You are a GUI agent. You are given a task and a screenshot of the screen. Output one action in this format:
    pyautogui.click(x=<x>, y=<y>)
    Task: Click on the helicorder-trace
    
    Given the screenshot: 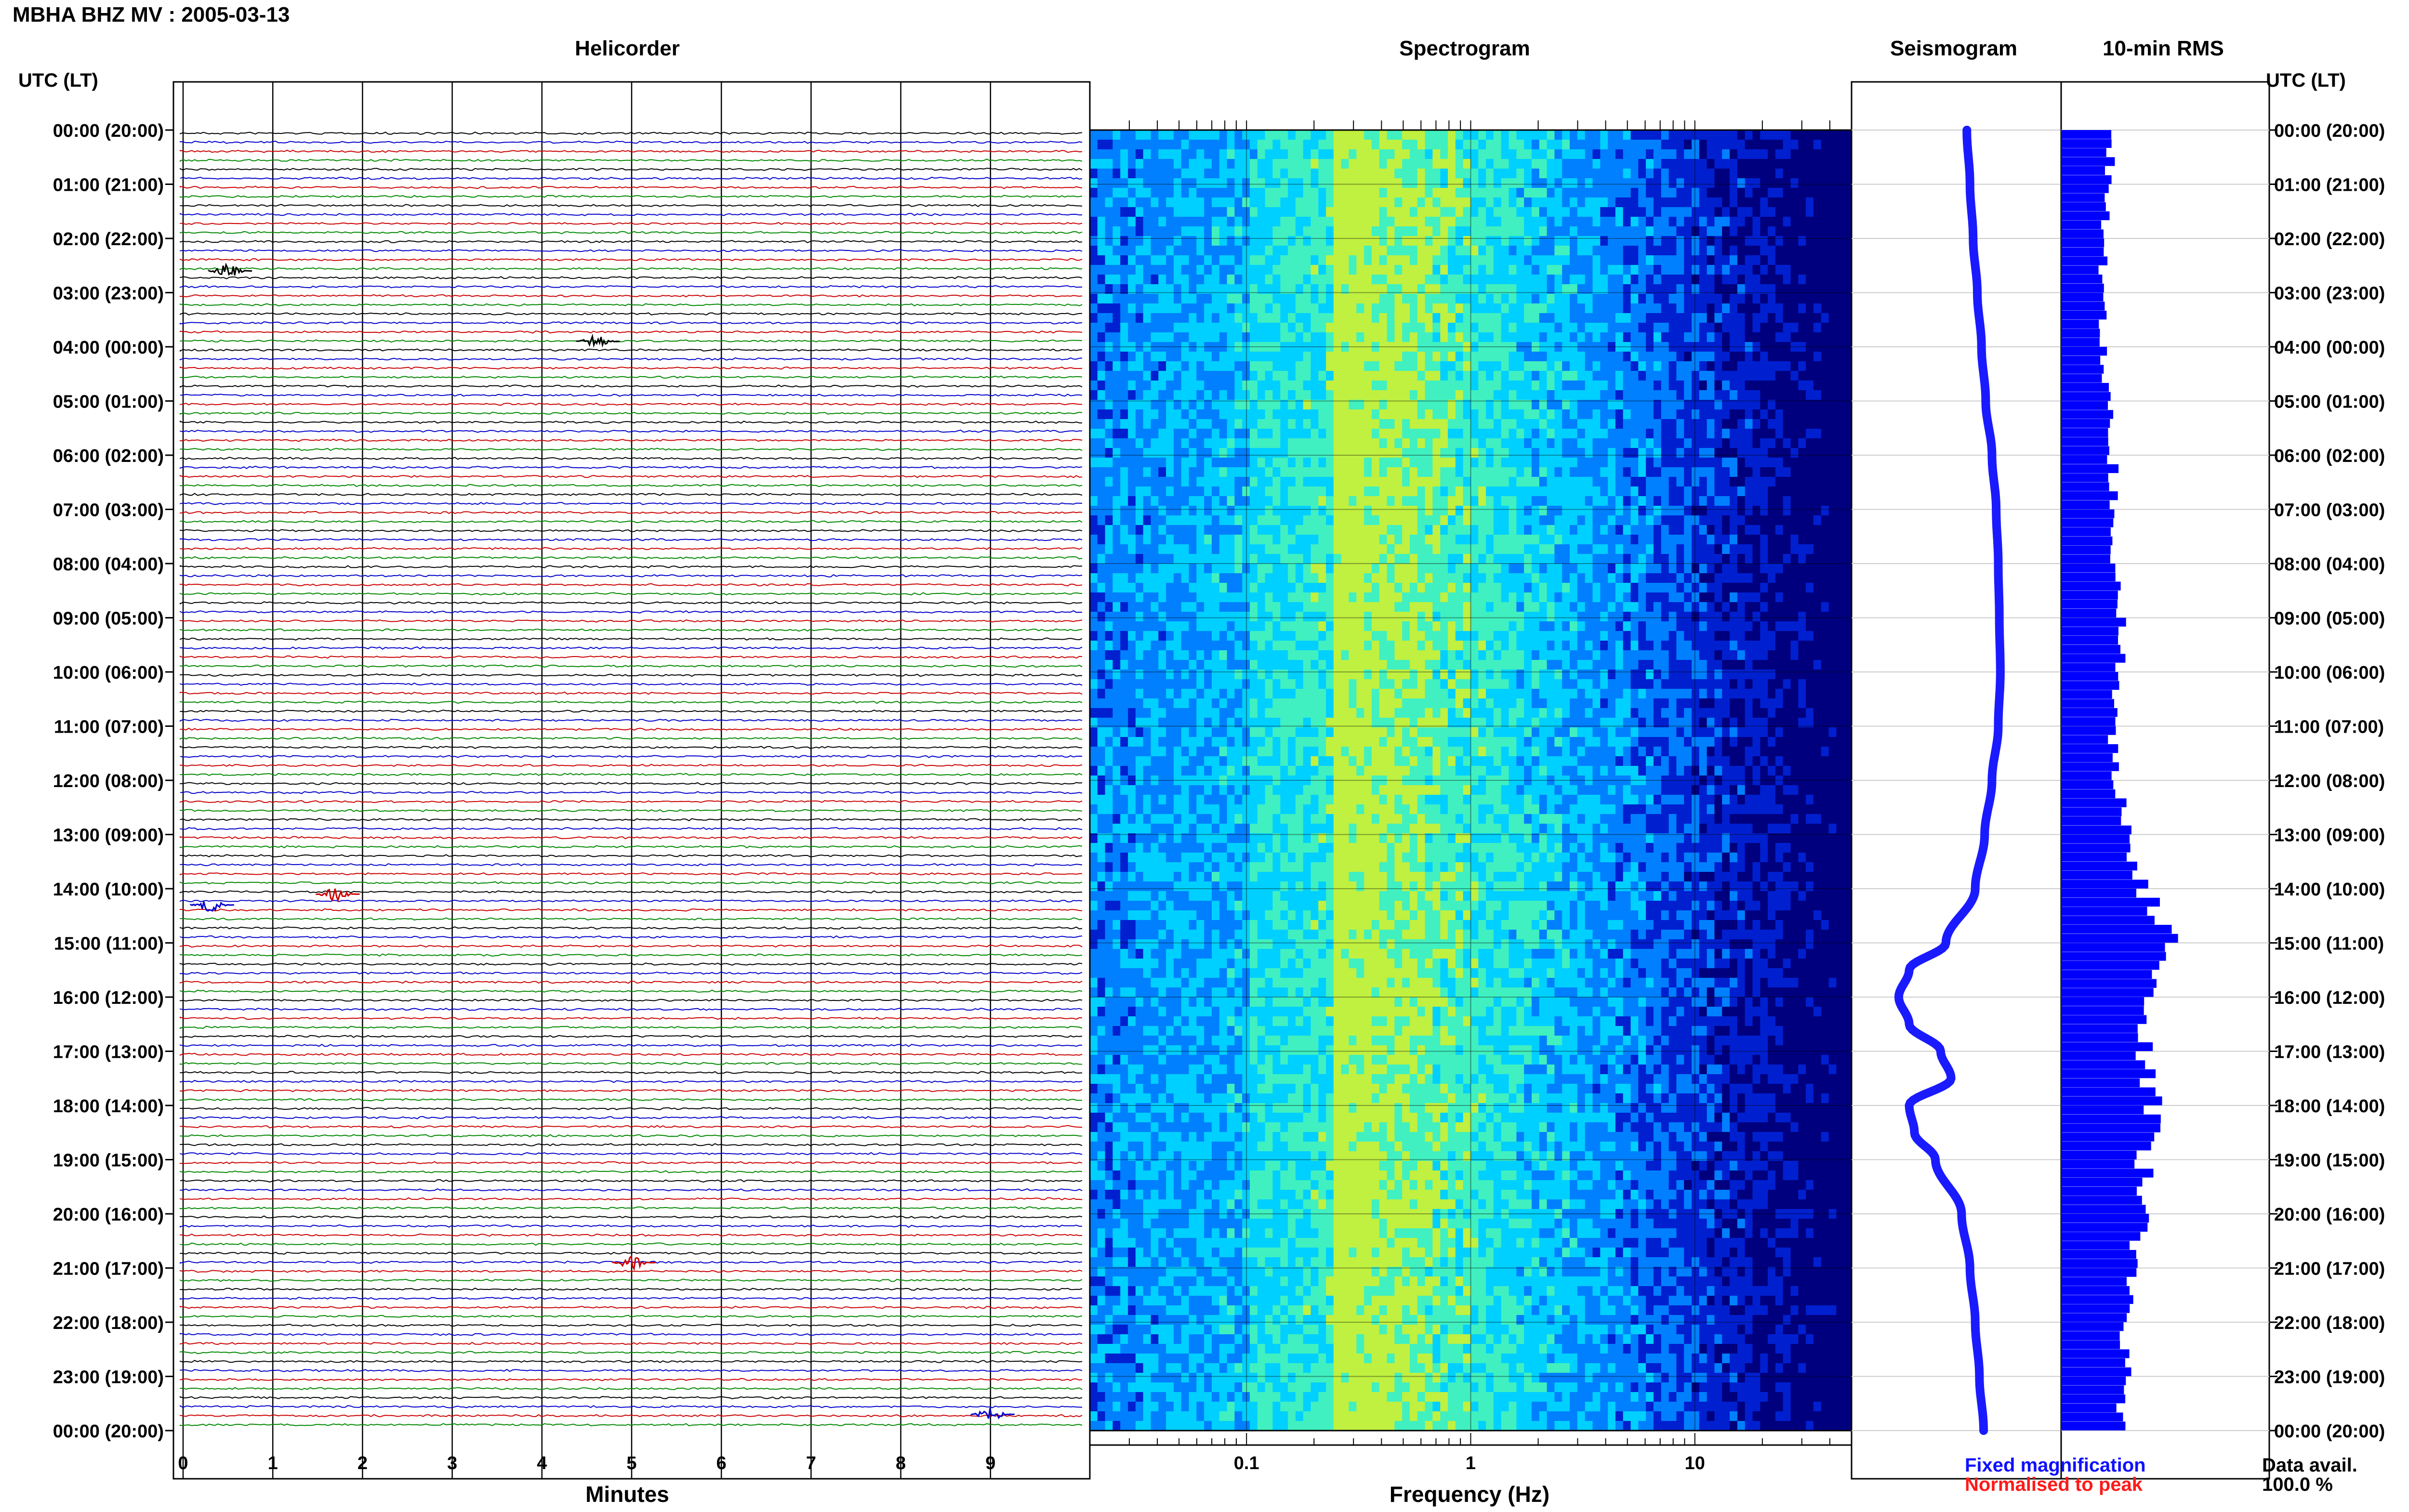 What is the action you would take?
    pyautogui.click(x=631, y=350)
    